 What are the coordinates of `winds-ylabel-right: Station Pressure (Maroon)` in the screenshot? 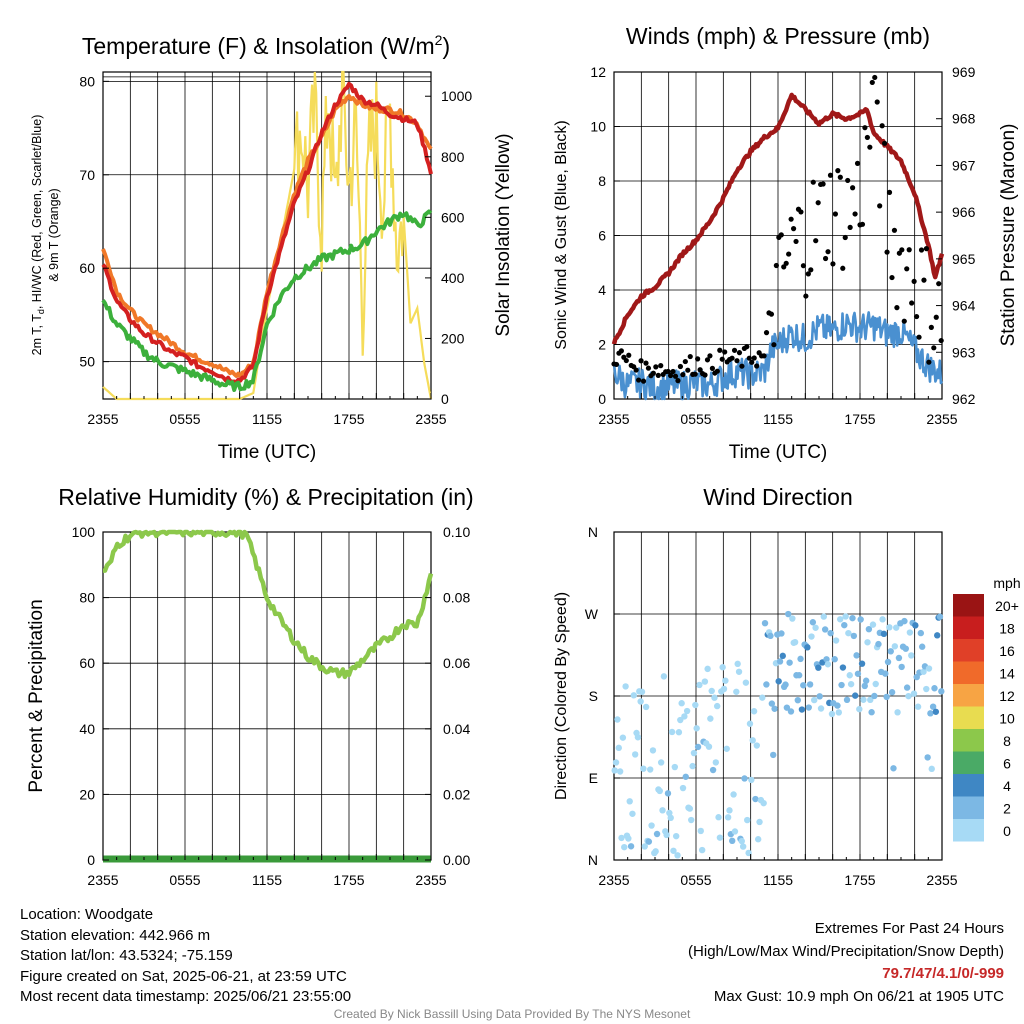 It's located at (1008, 235).